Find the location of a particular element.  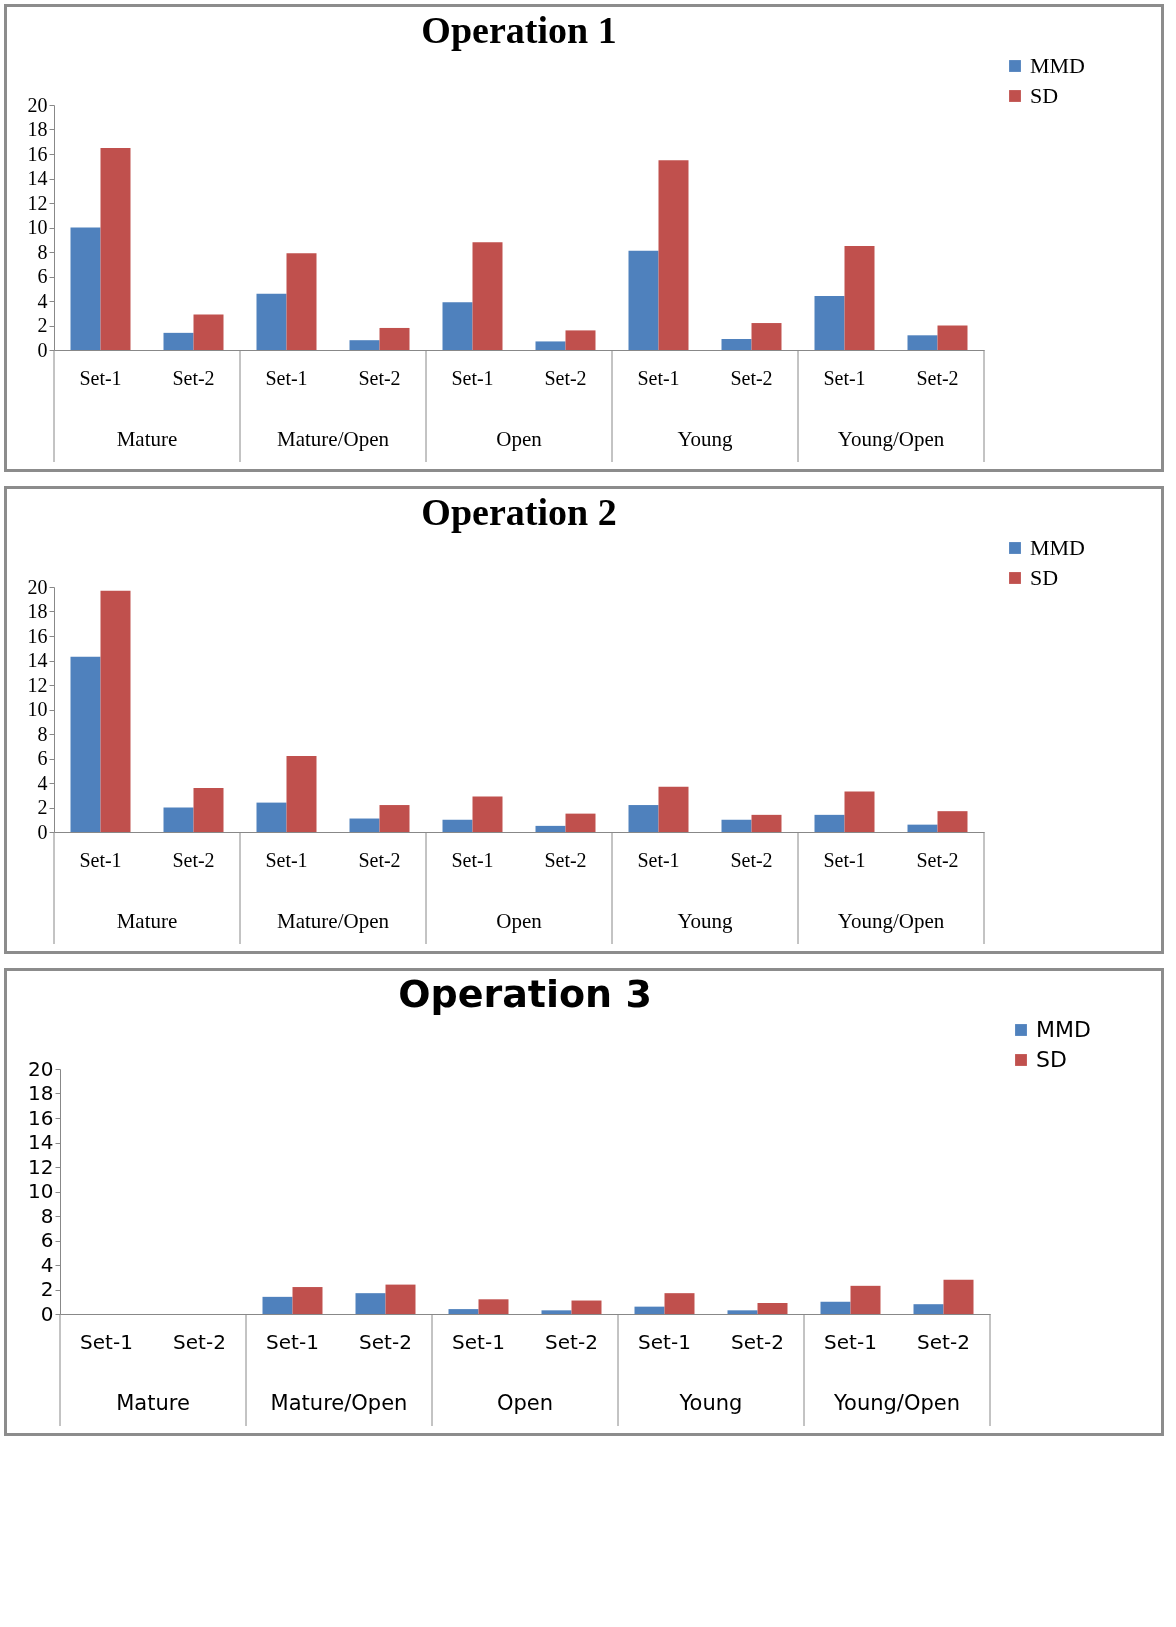

legend-label: SD is located at coordinates (1051, 1059).